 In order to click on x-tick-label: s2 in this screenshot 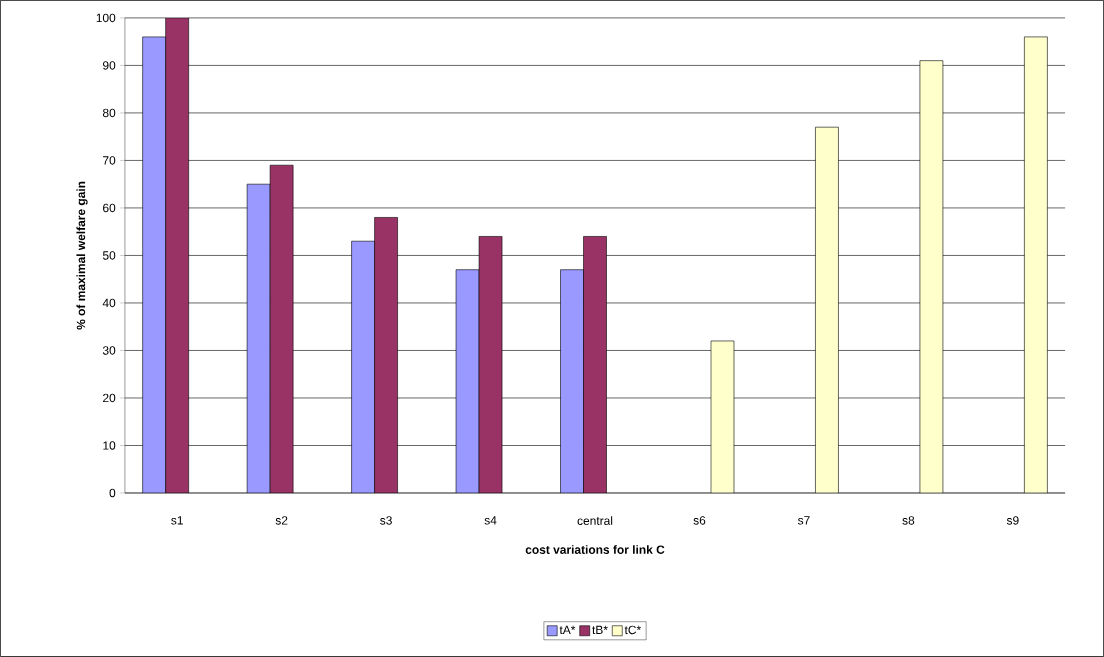, I will do `click(281, 520)`.